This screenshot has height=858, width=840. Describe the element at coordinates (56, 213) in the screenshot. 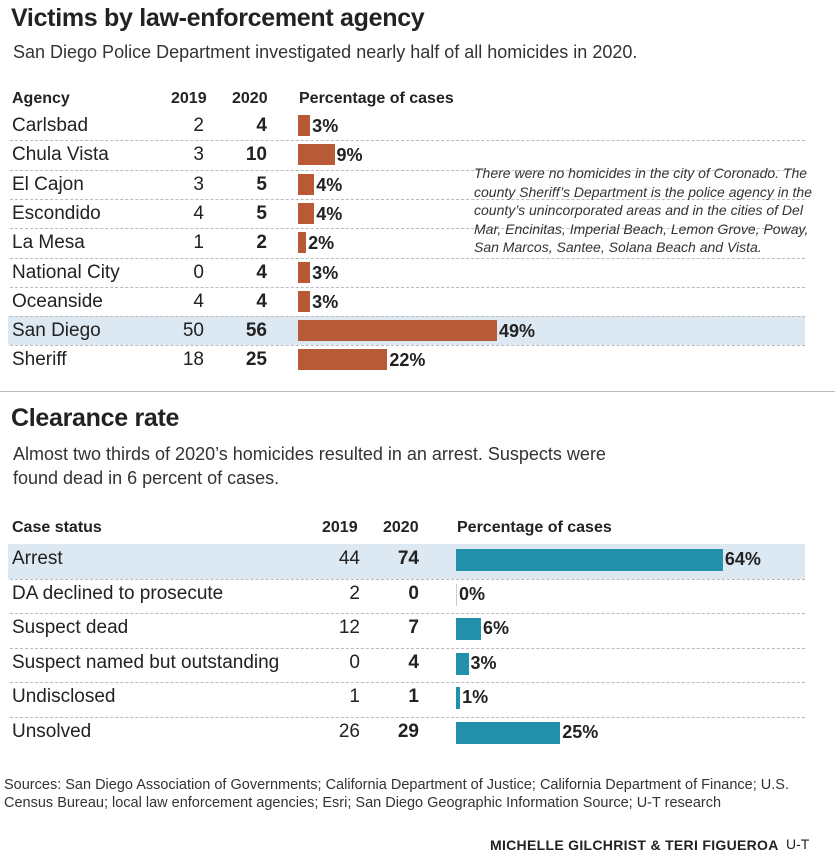

I see `row-label: Escondido` at that location.